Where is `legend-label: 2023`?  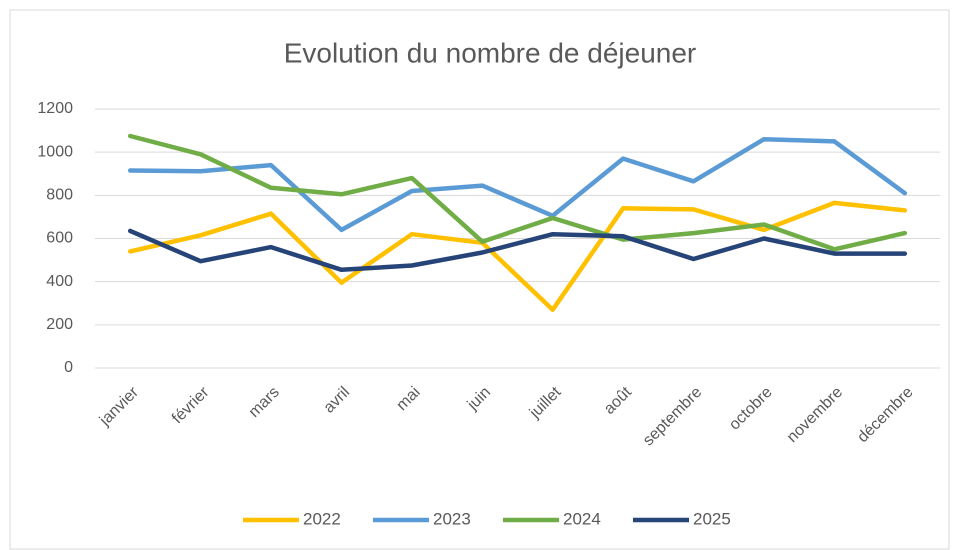 legend-label: 2023 is located at coordinates (452, 518).